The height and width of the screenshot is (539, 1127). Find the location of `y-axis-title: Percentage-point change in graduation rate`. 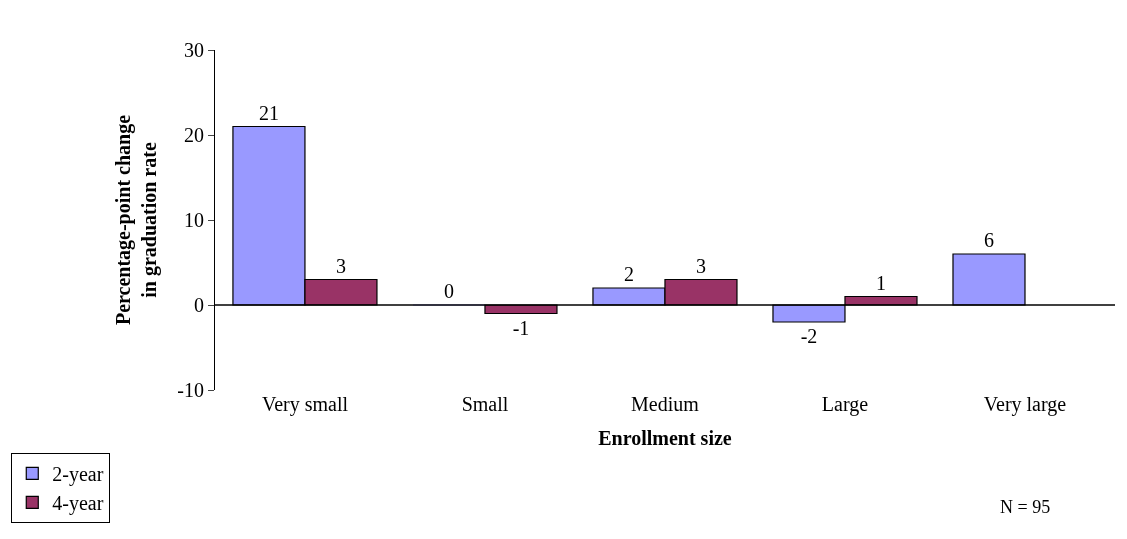

y-axis-title: Percentage-point change in graduation rate is located at coordinates (136, 220).